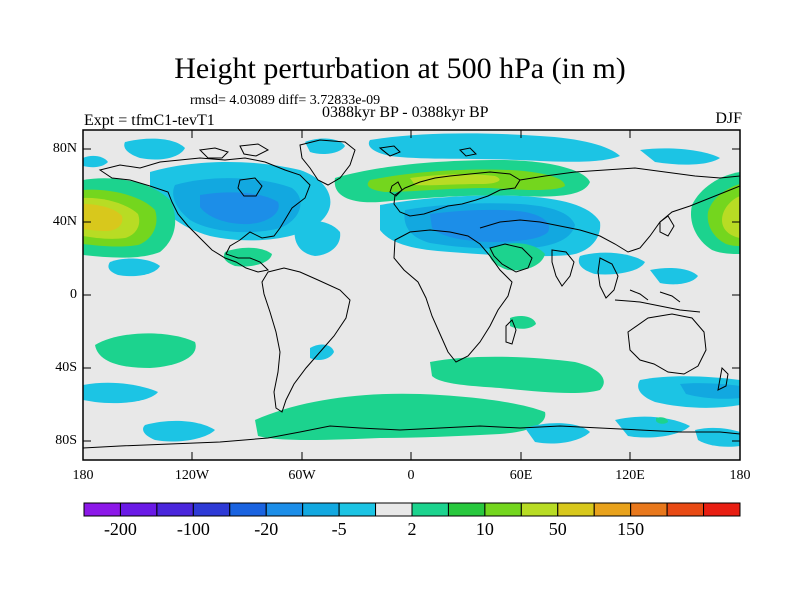 The image size is (800, 600). I want to click on coastline-madagascar, so click(511, 332).